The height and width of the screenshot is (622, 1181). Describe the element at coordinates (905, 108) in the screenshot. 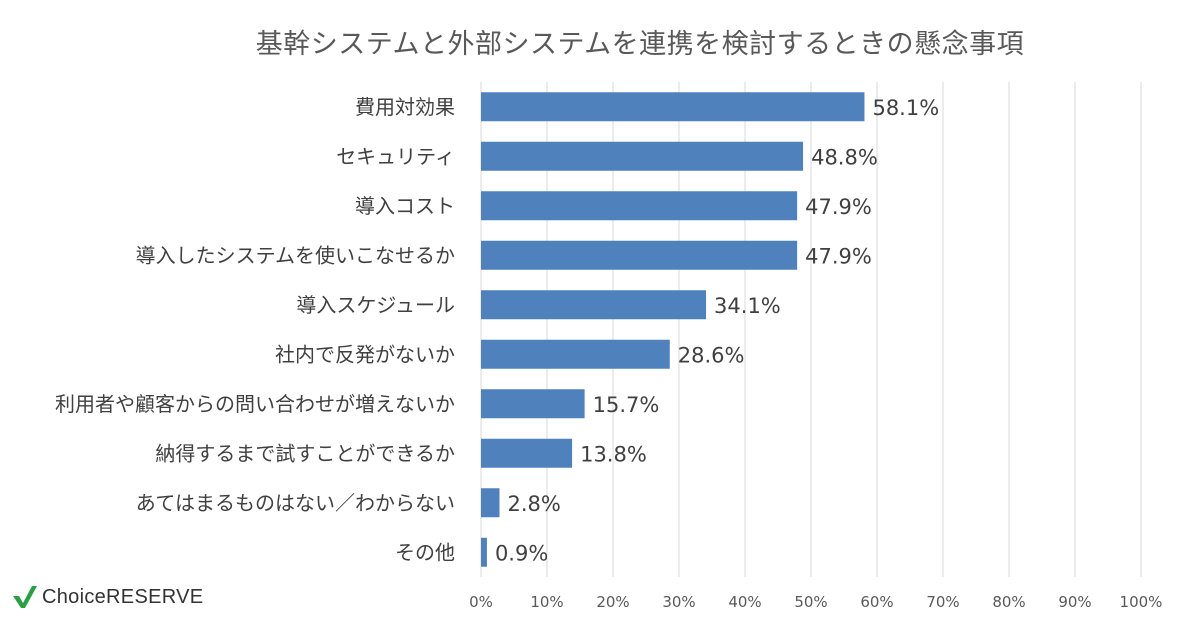

I see `data-label: 58.1%` at that location.